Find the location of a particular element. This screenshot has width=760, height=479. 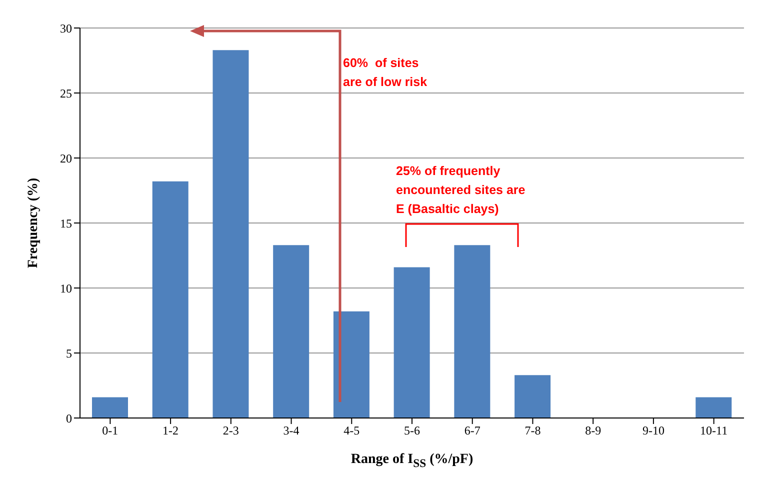

x-tick-label: 0-1 is located at coordinates (110, 431).